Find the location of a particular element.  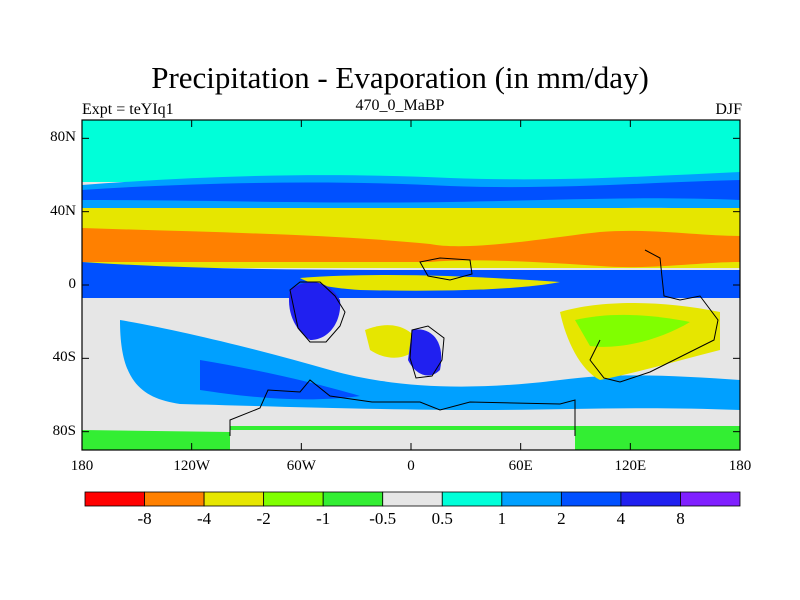

y-tick-label: 40S is located at coordinates (64, 357).